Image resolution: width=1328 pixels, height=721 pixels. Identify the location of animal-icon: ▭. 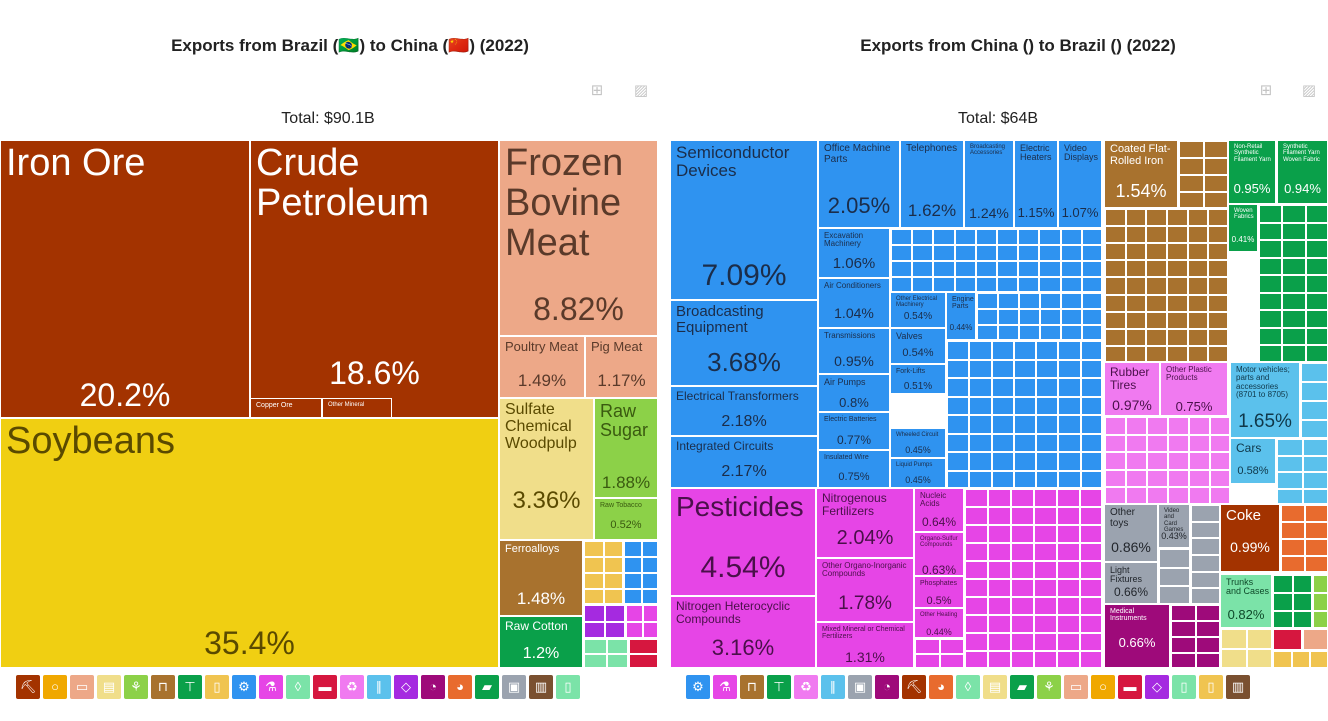
(1076, 687).